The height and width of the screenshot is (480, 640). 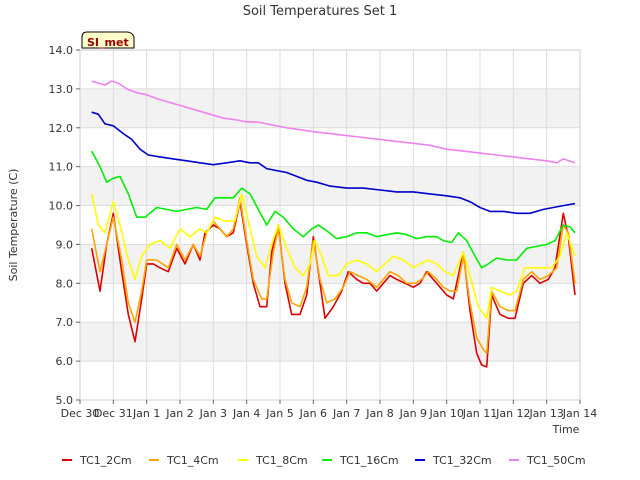 What do you see at coordinates (65, 244) in the screenshot?
I see `y-tick-label: 9.0` at bounding box center [65, 244].